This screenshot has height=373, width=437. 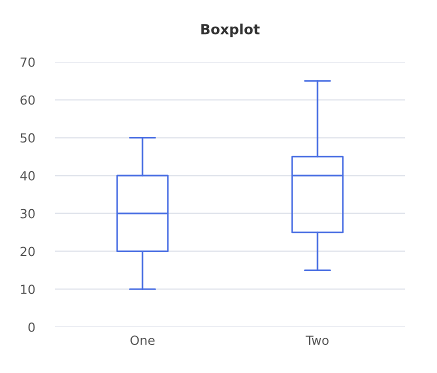 What do you see at coordinates (28, 289) in the screenshot?
I see `y-tick-label: 10` at bounding box center [28, 289].